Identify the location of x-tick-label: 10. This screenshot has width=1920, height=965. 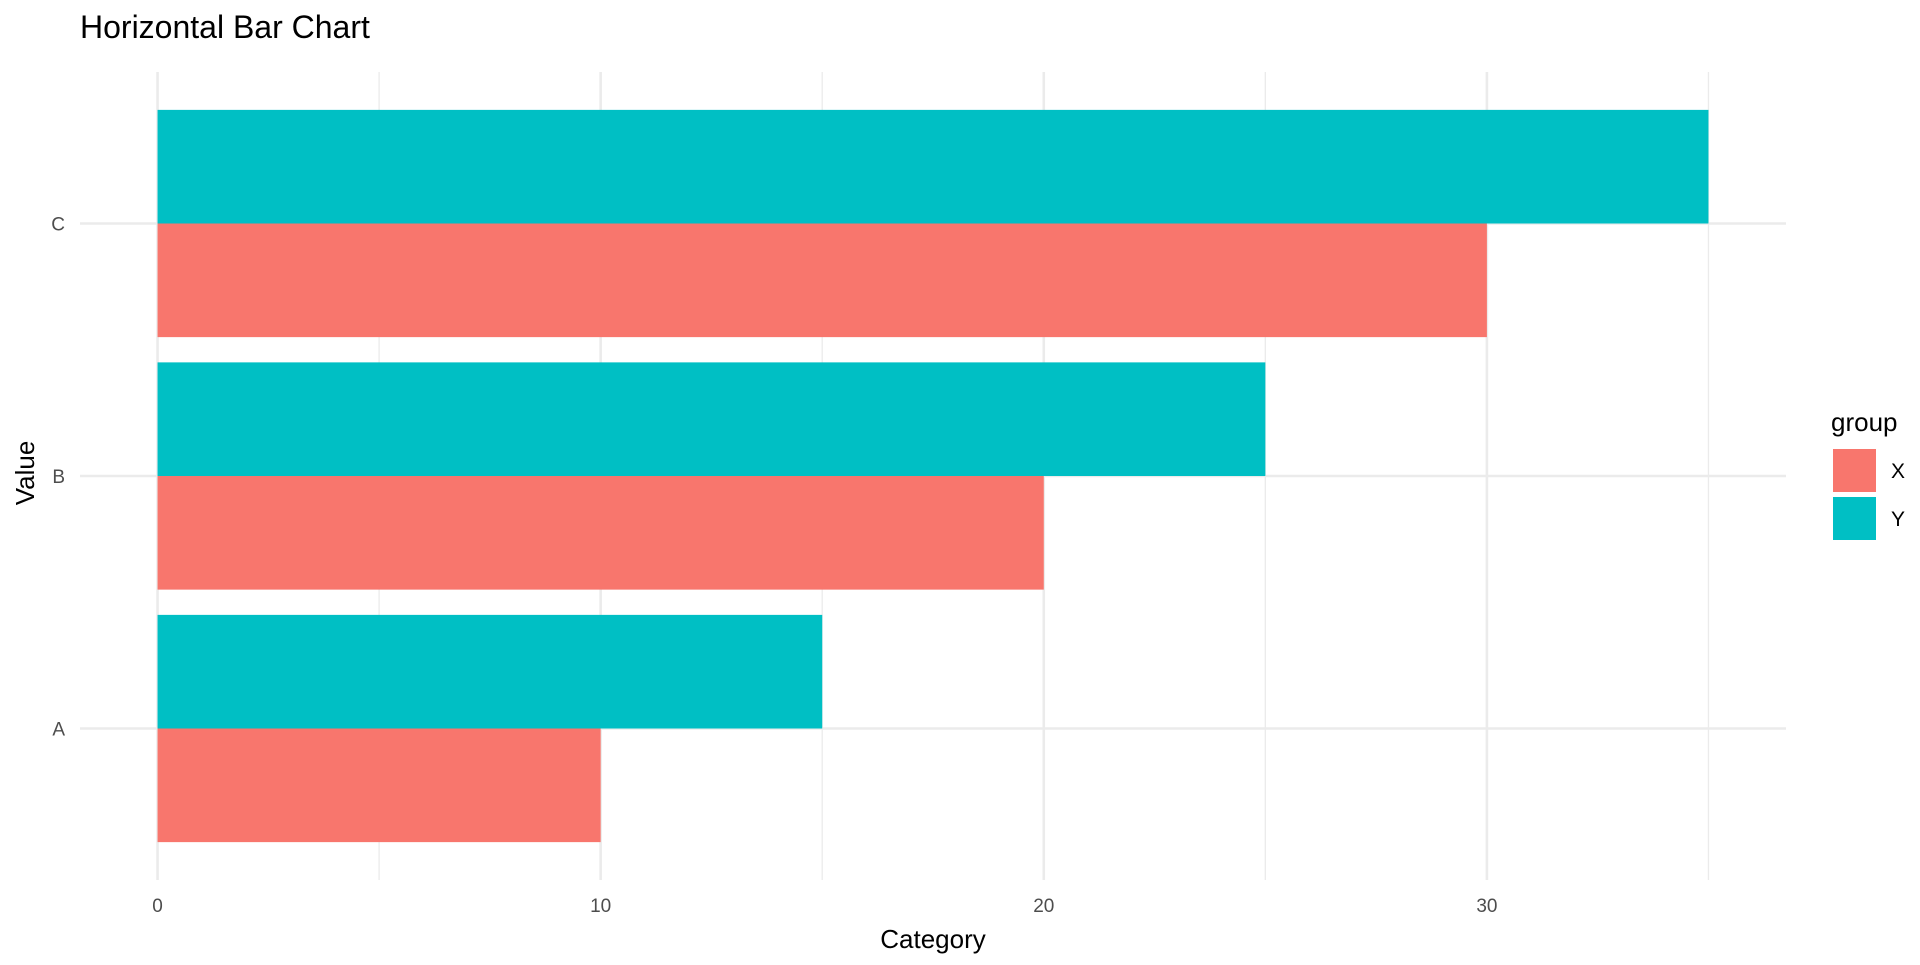
(600, 906).